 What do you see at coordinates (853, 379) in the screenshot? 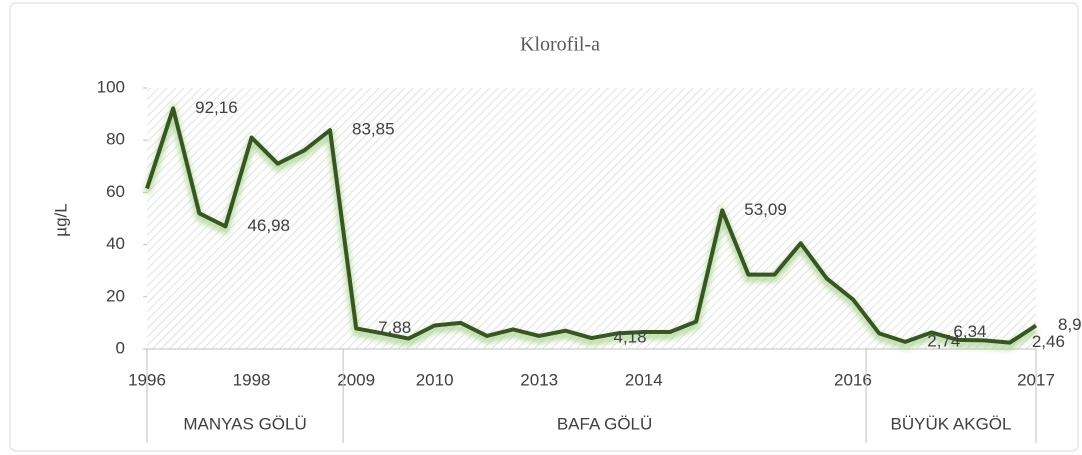
I see `x-tick-label: 2016` at bounding box center [853, 379].